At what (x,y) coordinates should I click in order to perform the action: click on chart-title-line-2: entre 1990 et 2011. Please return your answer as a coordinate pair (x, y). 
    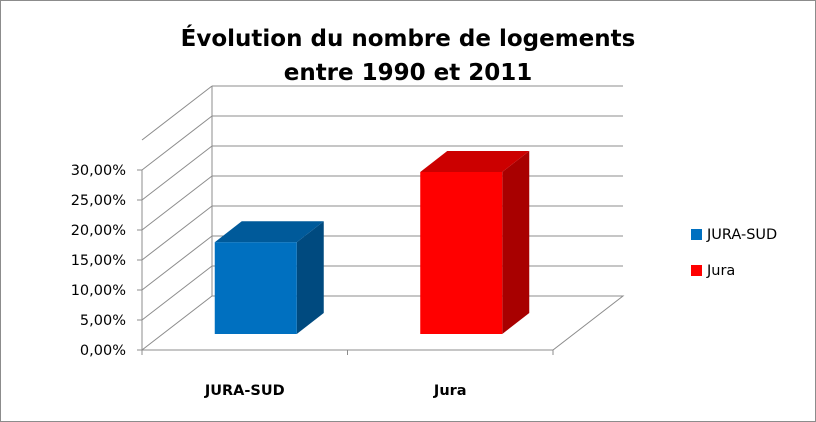
    Looking at the image, I should click on (408, 73).